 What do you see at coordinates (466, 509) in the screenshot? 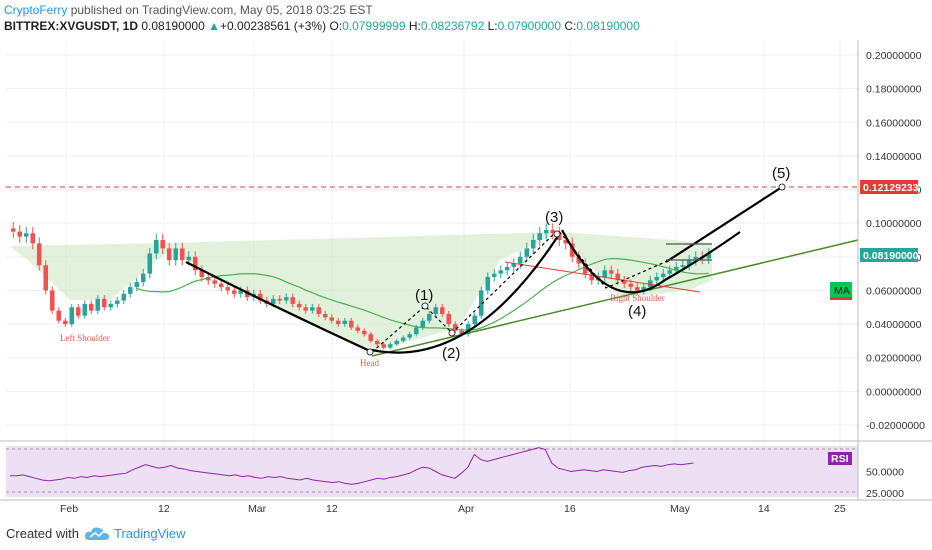
I see `time-tick-label: Apr` at bounding box center [466, 509].